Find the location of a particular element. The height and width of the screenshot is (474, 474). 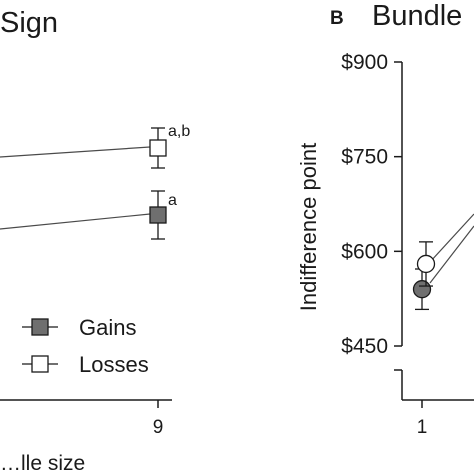

legend-gains-marker is located at coordinates (40, 327).